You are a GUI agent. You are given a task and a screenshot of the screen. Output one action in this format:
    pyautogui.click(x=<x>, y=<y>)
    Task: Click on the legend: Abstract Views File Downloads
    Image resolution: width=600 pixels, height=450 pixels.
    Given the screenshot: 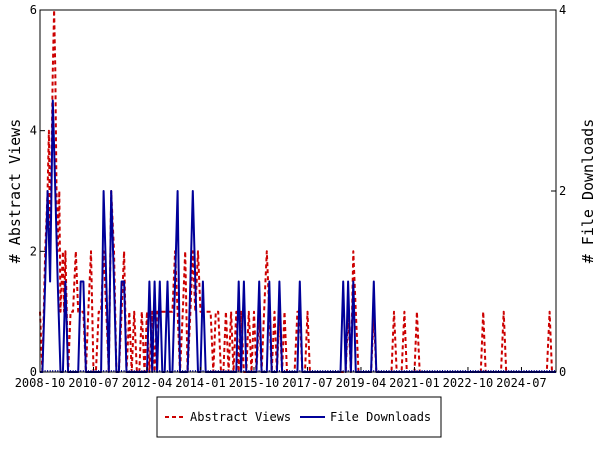 What is the action you would take?
    pyautogui.click(x=299, y=417)
    